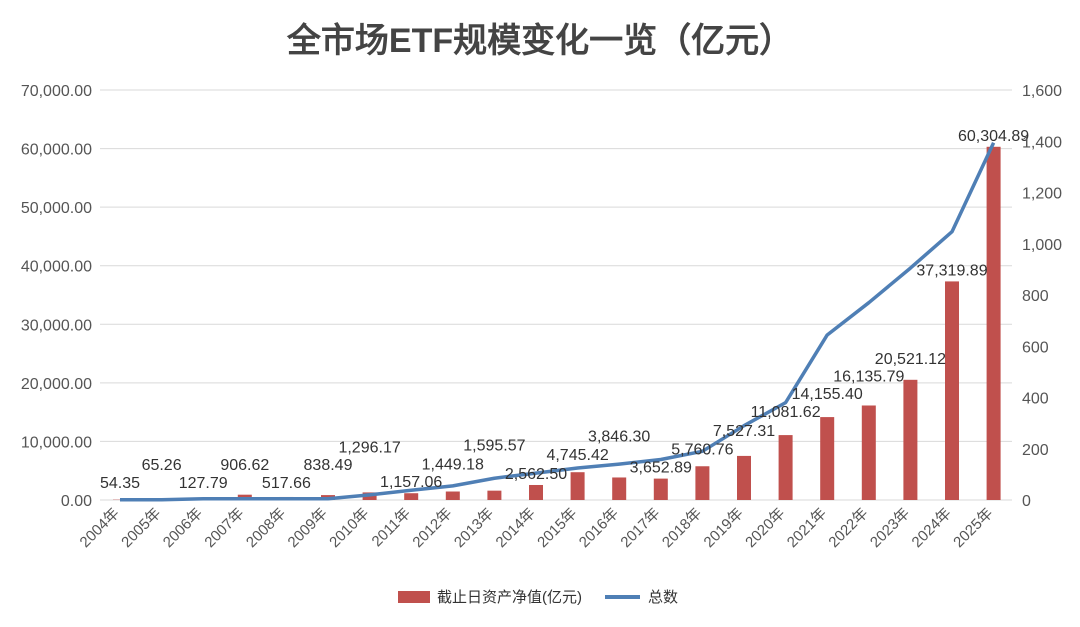 This screenshot has height=627, width=1080. Describe the element at coordinates (100, 528) in the screenshot. I see `x-tick-label: 2004年` at that location.